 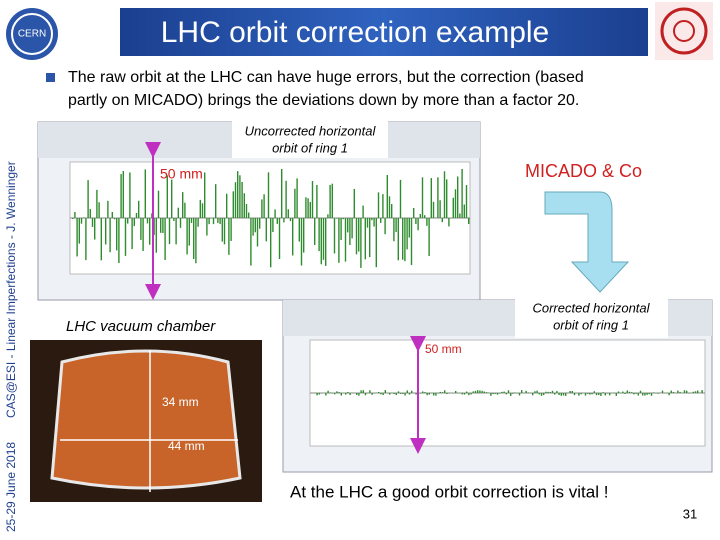 What do you see at coordinates (186, 446) in the screenshot?
I see `width-label: 44 mm` at bounding box center [186, 446].